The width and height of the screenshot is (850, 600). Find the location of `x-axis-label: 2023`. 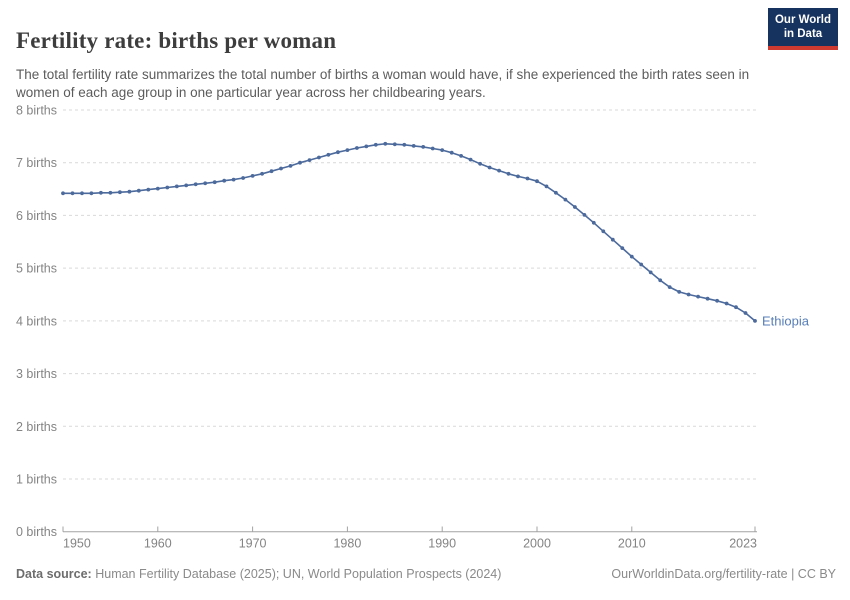

x-axis-label: 2023 is located at coordinates (743, 544).